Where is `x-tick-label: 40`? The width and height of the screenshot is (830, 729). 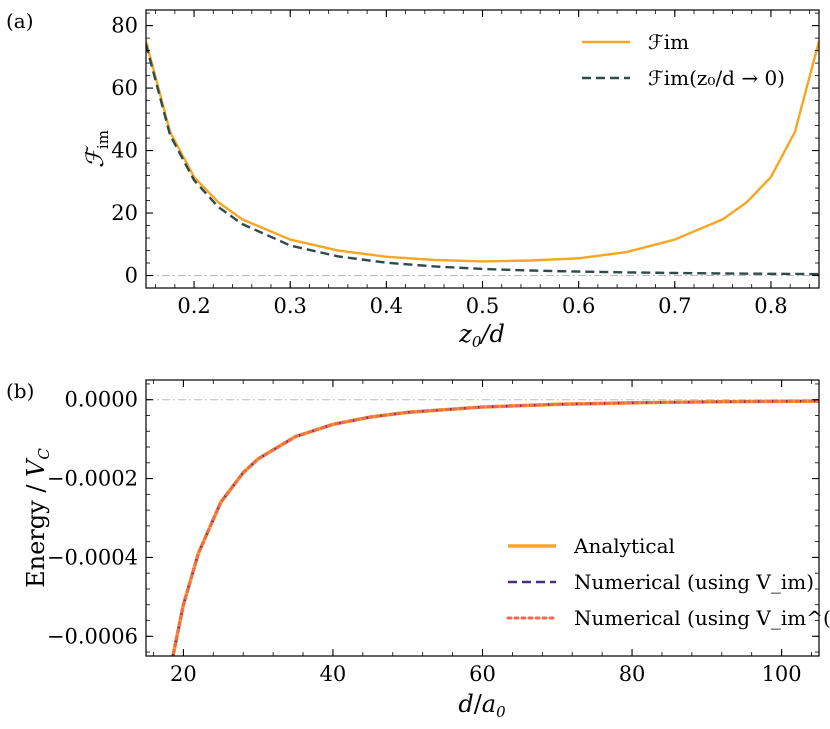 x-tick-label: 40 is located at coordinates (333, 674).